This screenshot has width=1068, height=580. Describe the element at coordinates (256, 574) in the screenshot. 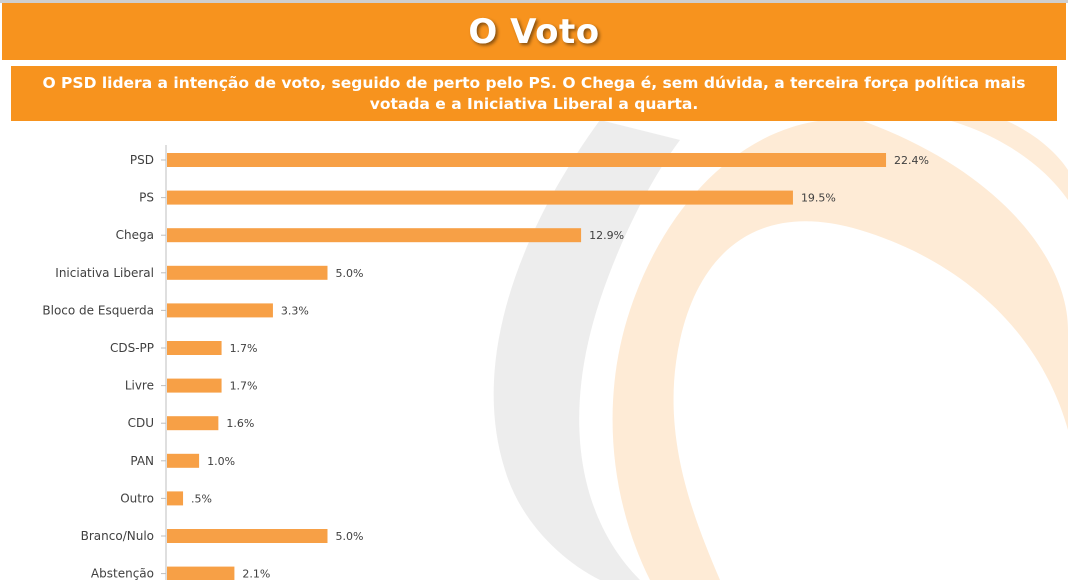

I see `data-label: 2.1%` at that location.